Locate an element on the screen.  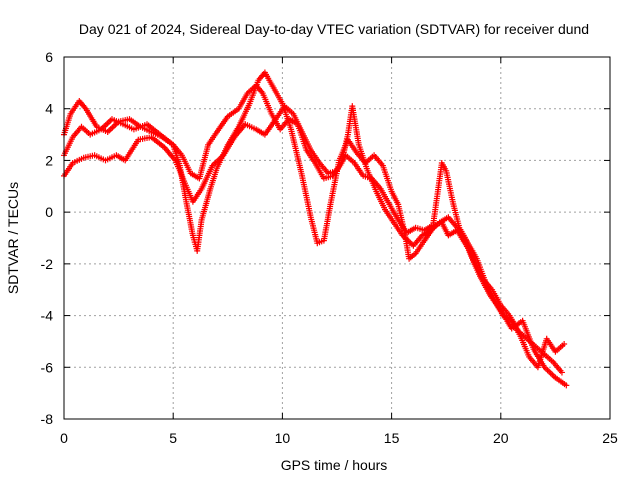
y-tick-label: -2 is located at coordinates (47, 264).